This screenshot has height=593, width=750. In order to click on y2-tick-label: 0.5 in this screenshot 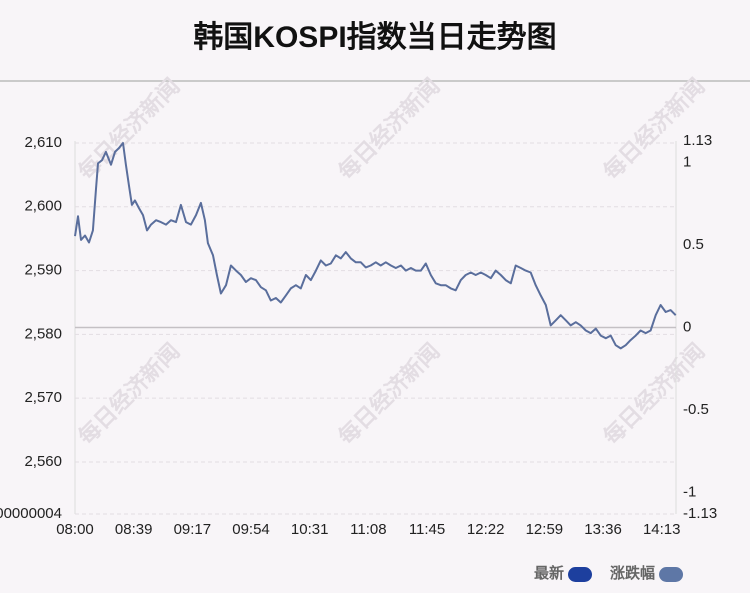, I will do `click(693, 244)`.